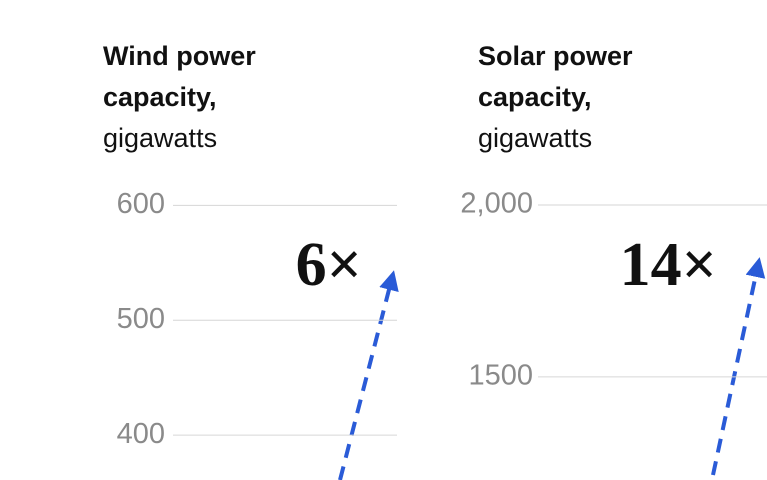 The image size is (767, 480). What do you see at coordinates (668, 265) in the screenshot?
I see `annotation: 14×` at bounding box center [668, 265].